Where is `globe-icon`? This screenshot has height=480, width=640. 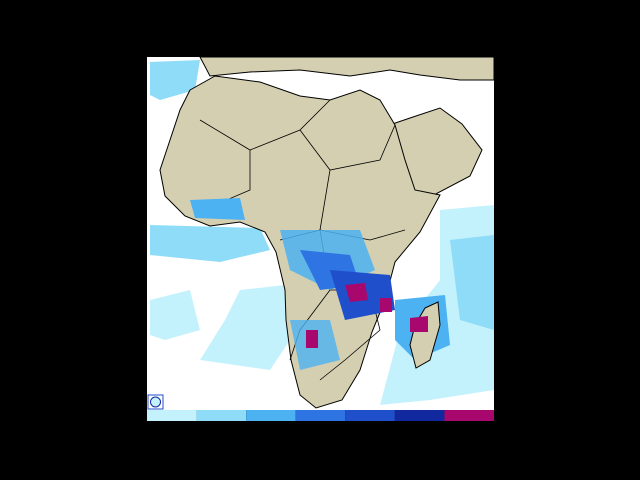 globe-icon is located at coordinates (155, 402).